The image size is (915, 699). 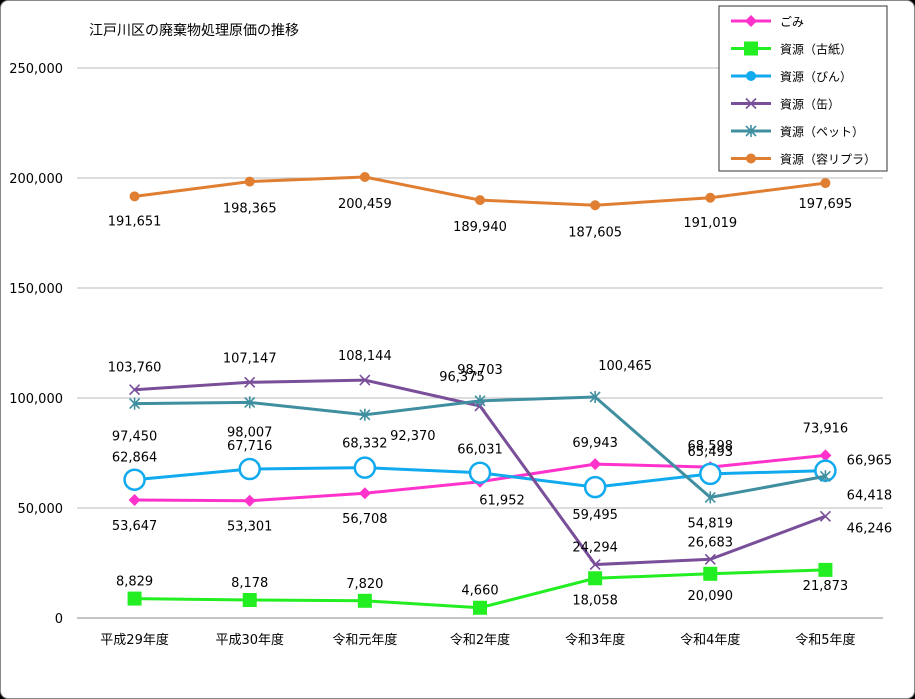 I want to click on data-label: 189,940, so click(x=480, y=227).